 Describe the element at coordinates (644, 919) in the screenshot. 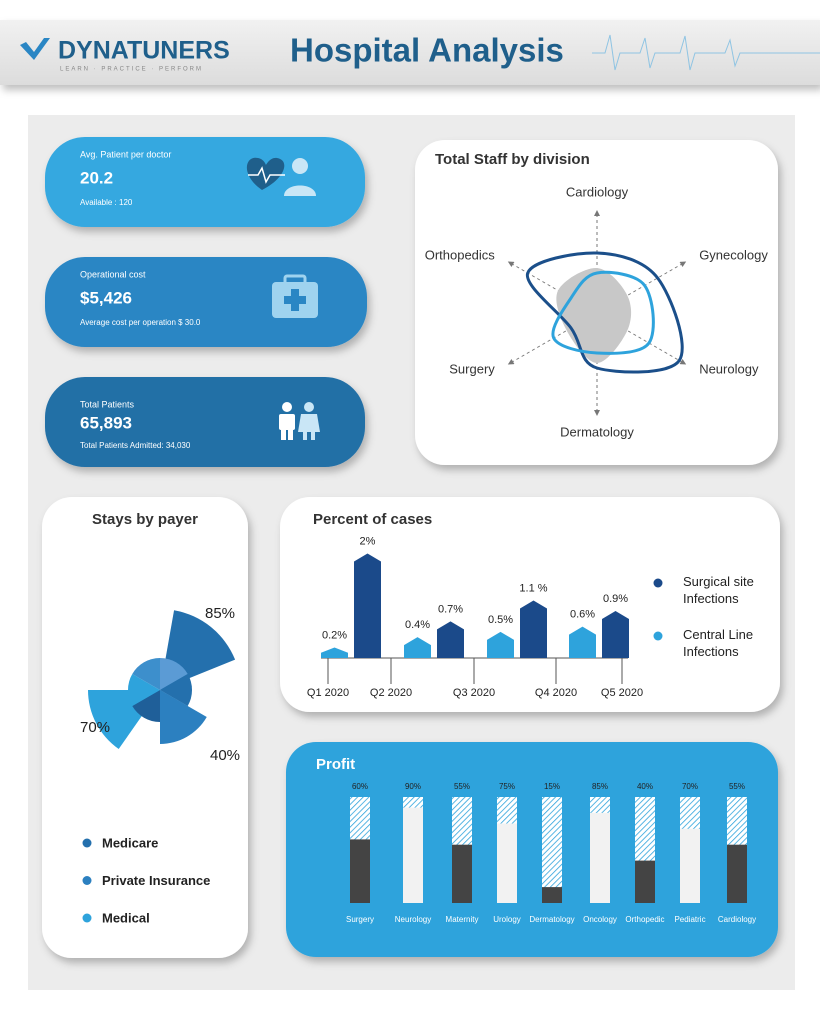

I see `x-tick-label: Orthopedic` at that location.